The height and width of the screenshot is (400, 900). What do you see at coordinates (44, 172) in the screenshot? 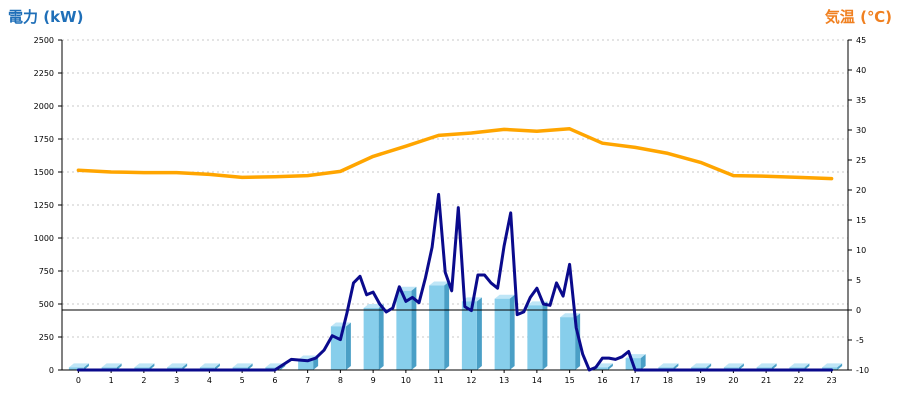
I see `y-left-tick-label: 1500` at bounding box center [44, 172].